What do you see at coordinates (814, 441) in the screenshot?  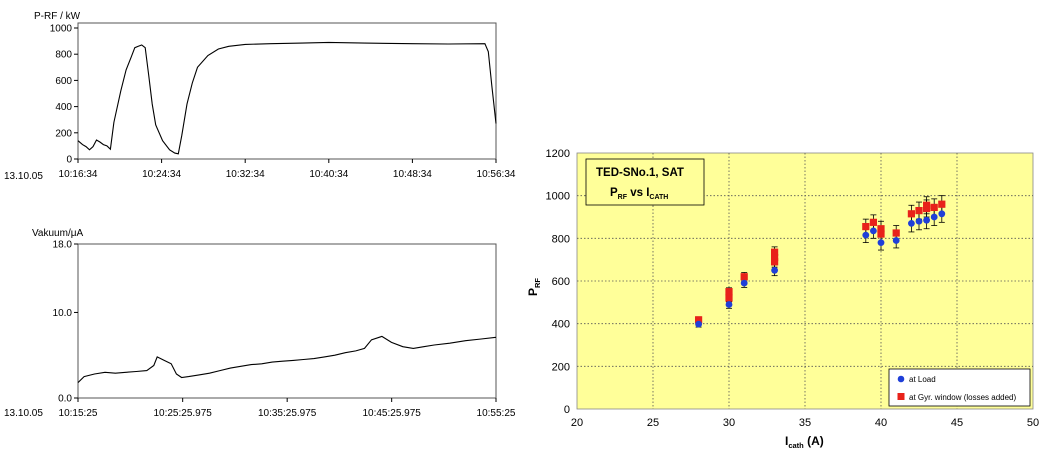 I see `xlabel-unit: (A)` at bounding box center [814, 441].